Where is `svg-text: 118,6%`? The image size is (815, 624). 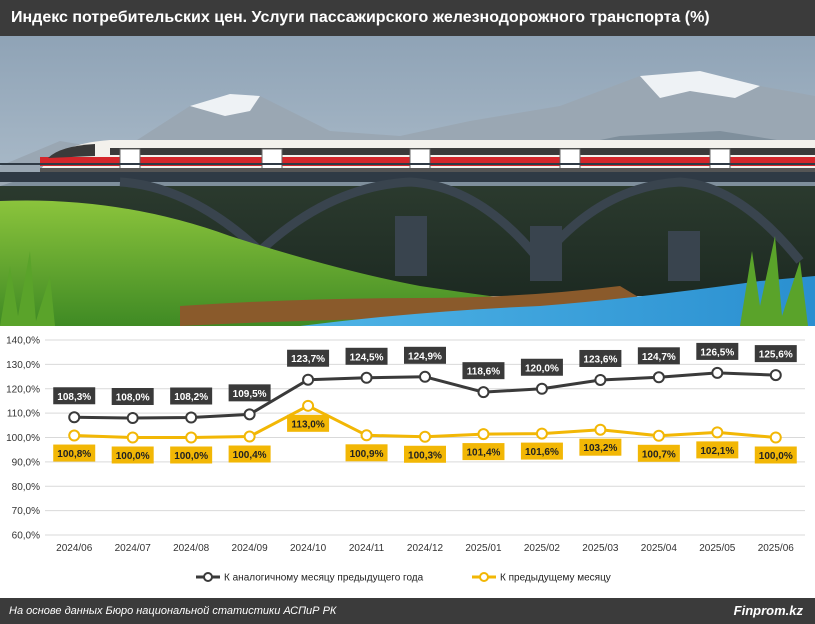 svg-text: 118,6% is located at coordinates (483, 372).